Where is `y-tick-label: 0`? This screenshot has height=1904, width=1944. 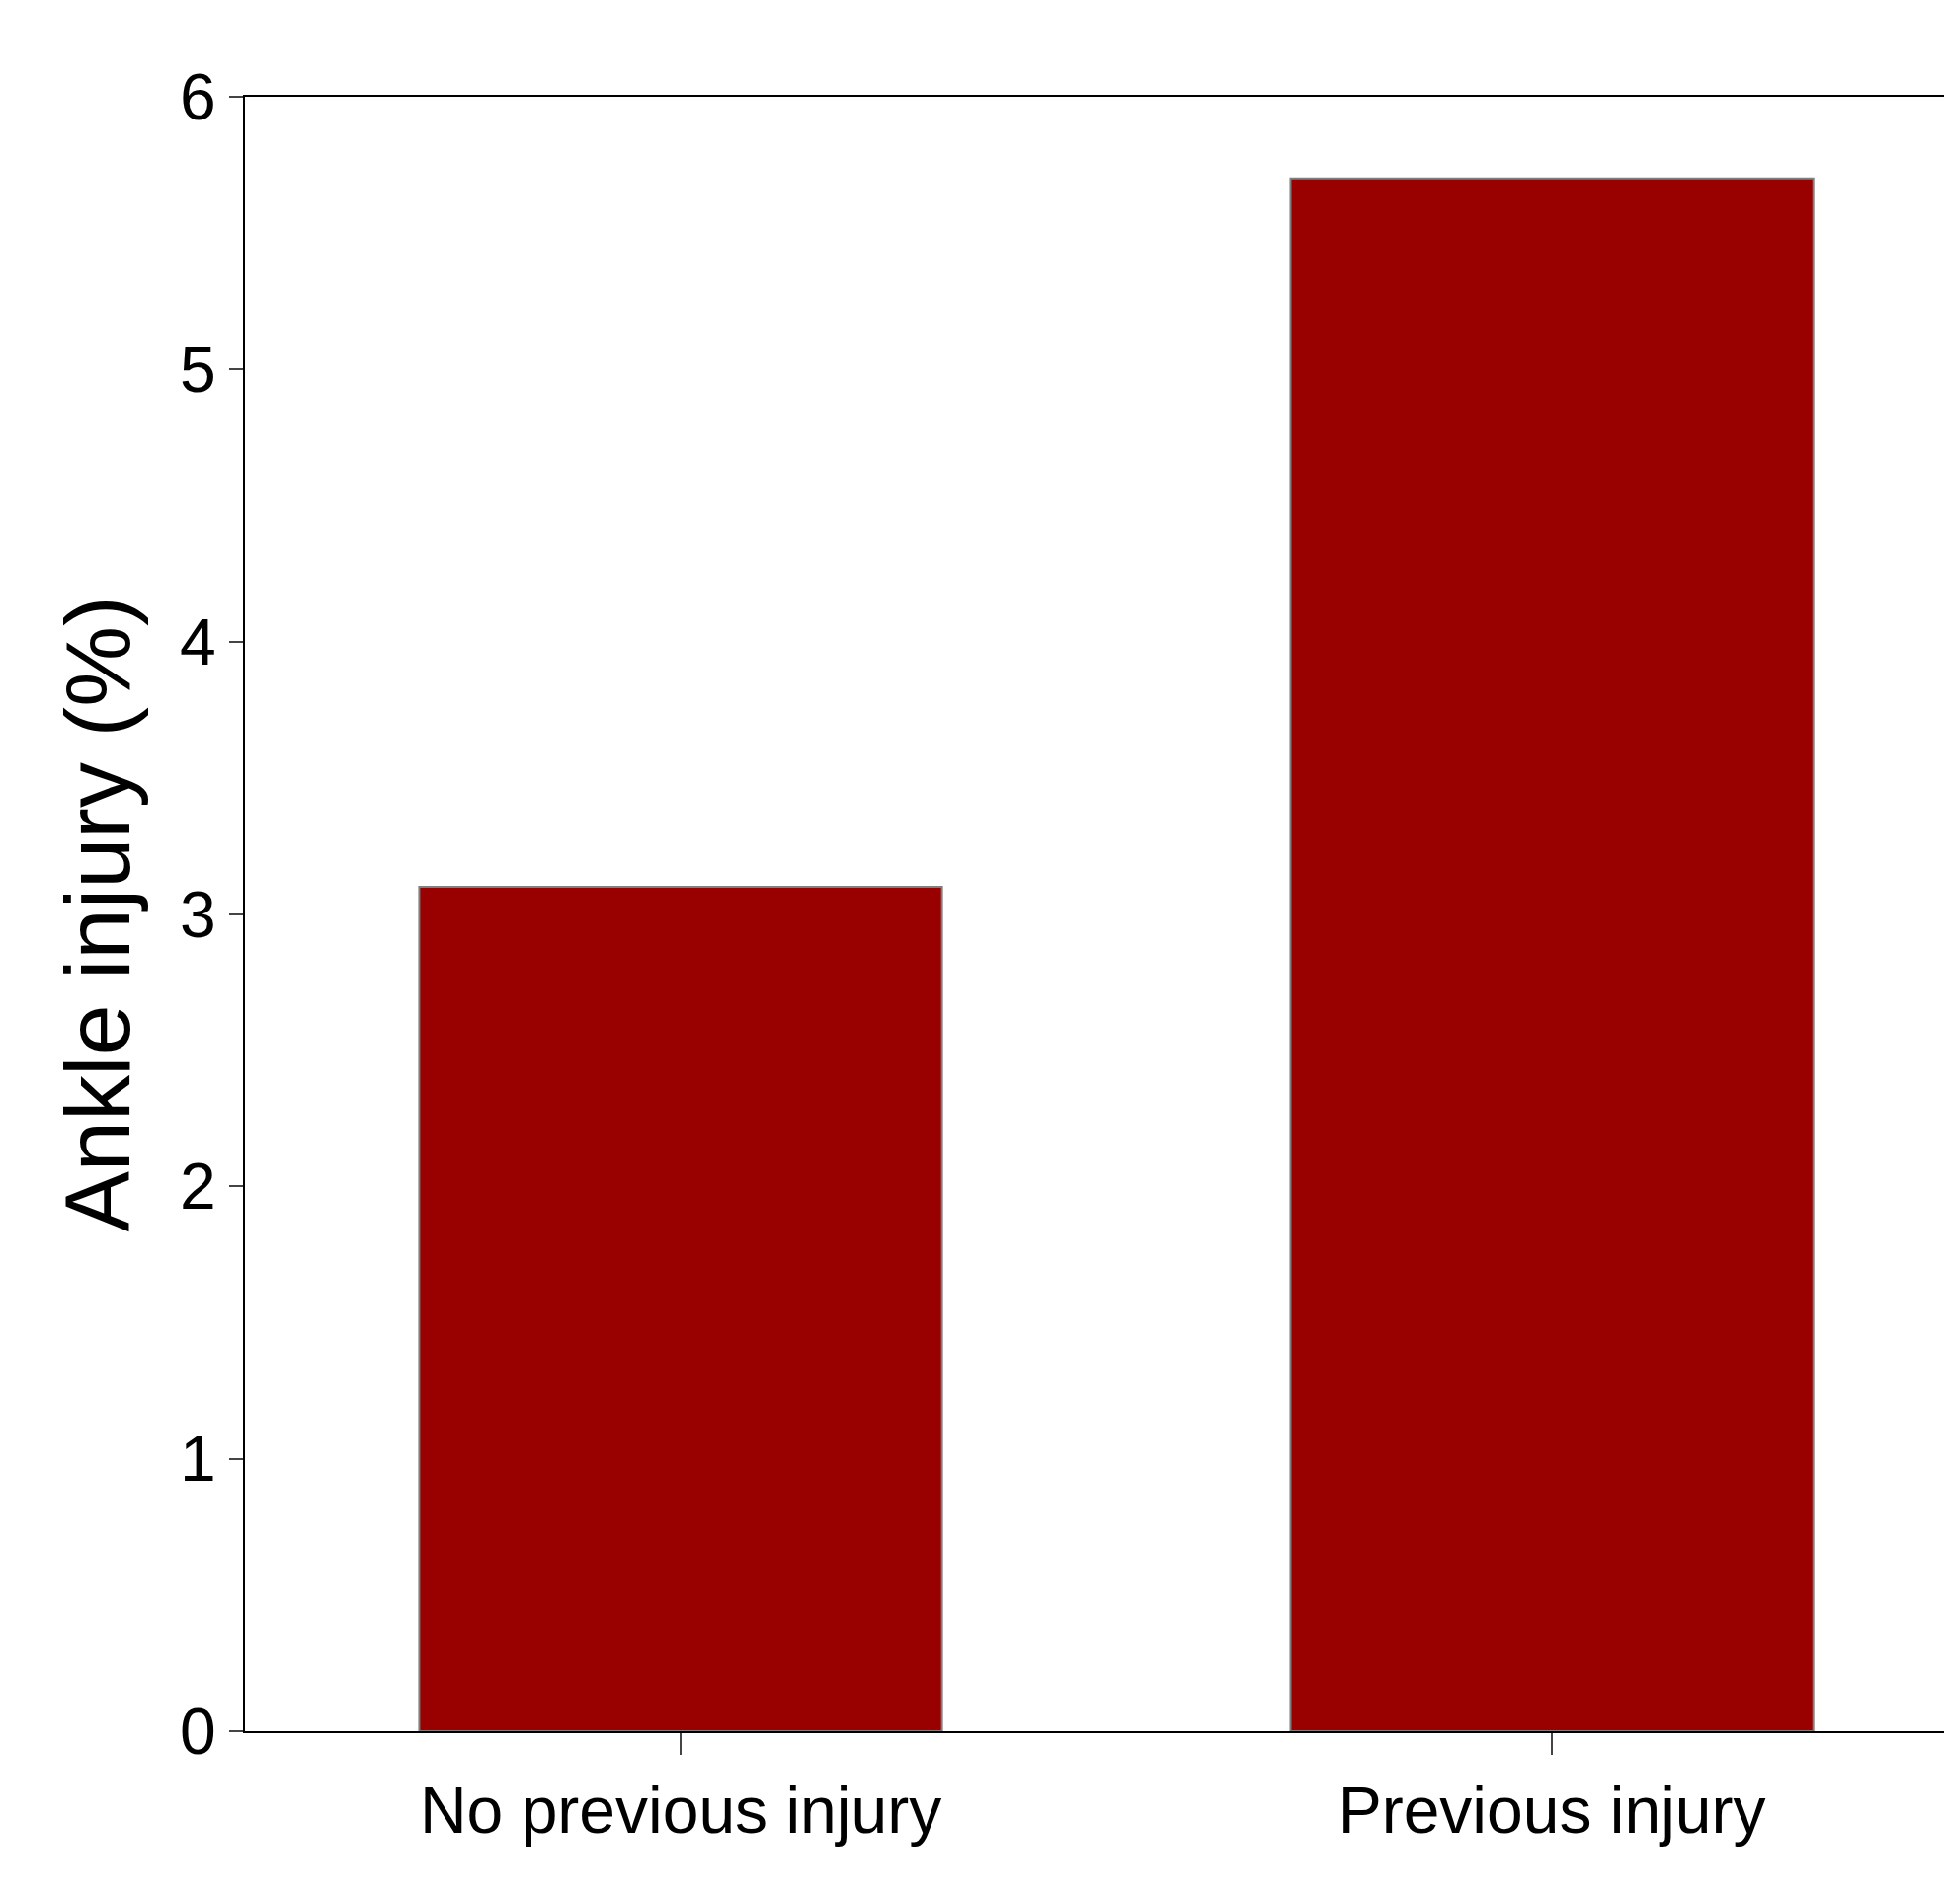 y-tick-label: 0 is located at coordinates (198, 1732).